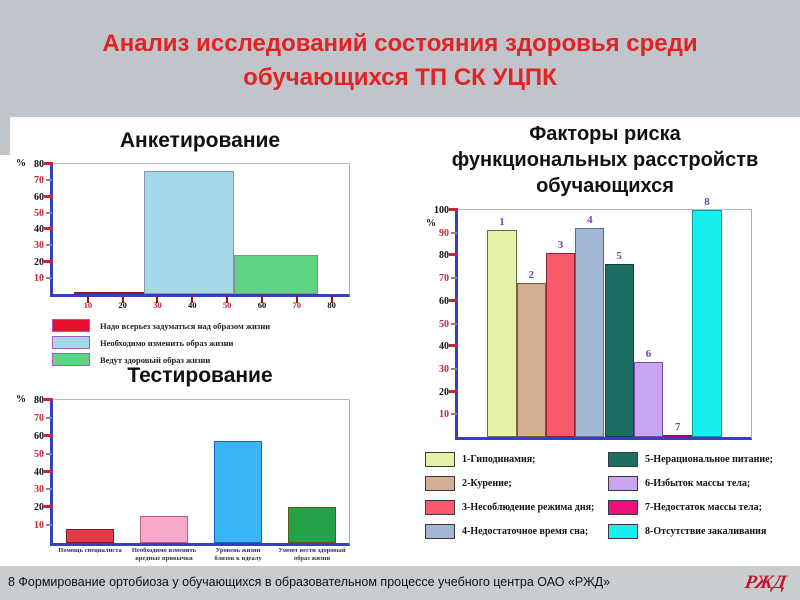 This screenshot has width=800, height=600. What do you see at coordinates (678, 426) in the screenshot?
I see `bar-value-label: 7` at bounding box center [678, 426].